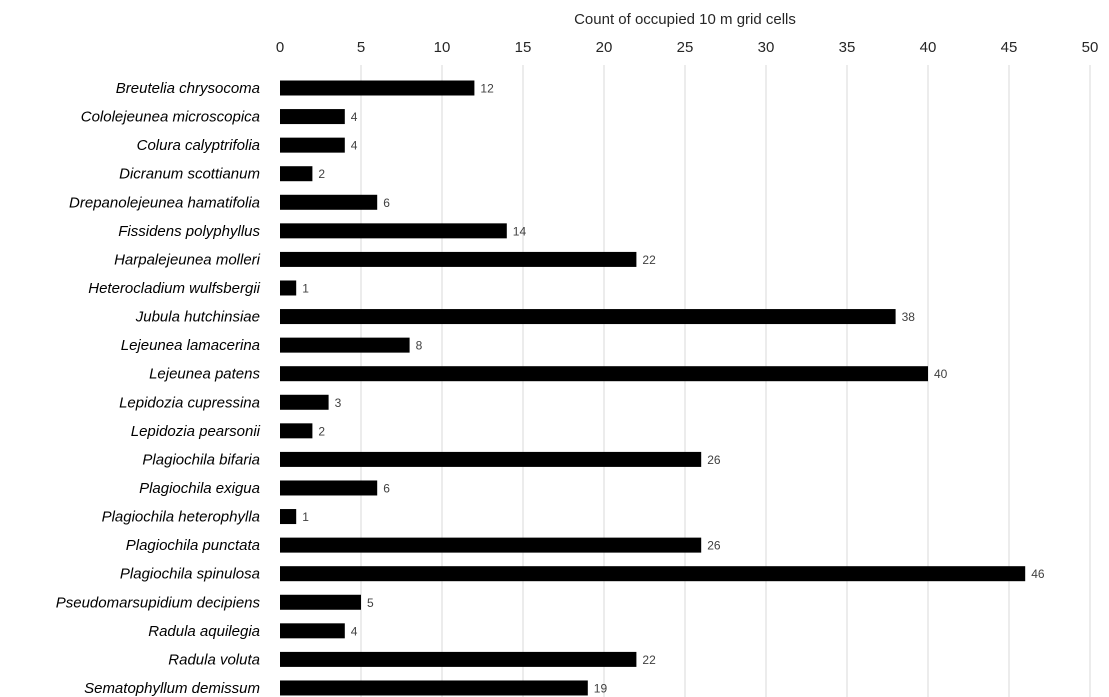  I want to click on x-tick-label: 0, so click(280, 47).